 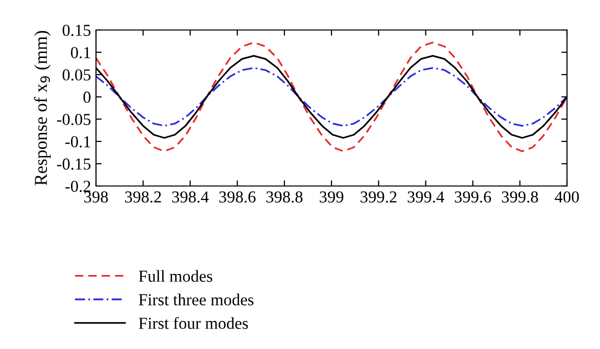 What do you see at coordinates (96, 197) in the screenshot?
I see `x-tick-label: 398` at bounding box center [96, 197].